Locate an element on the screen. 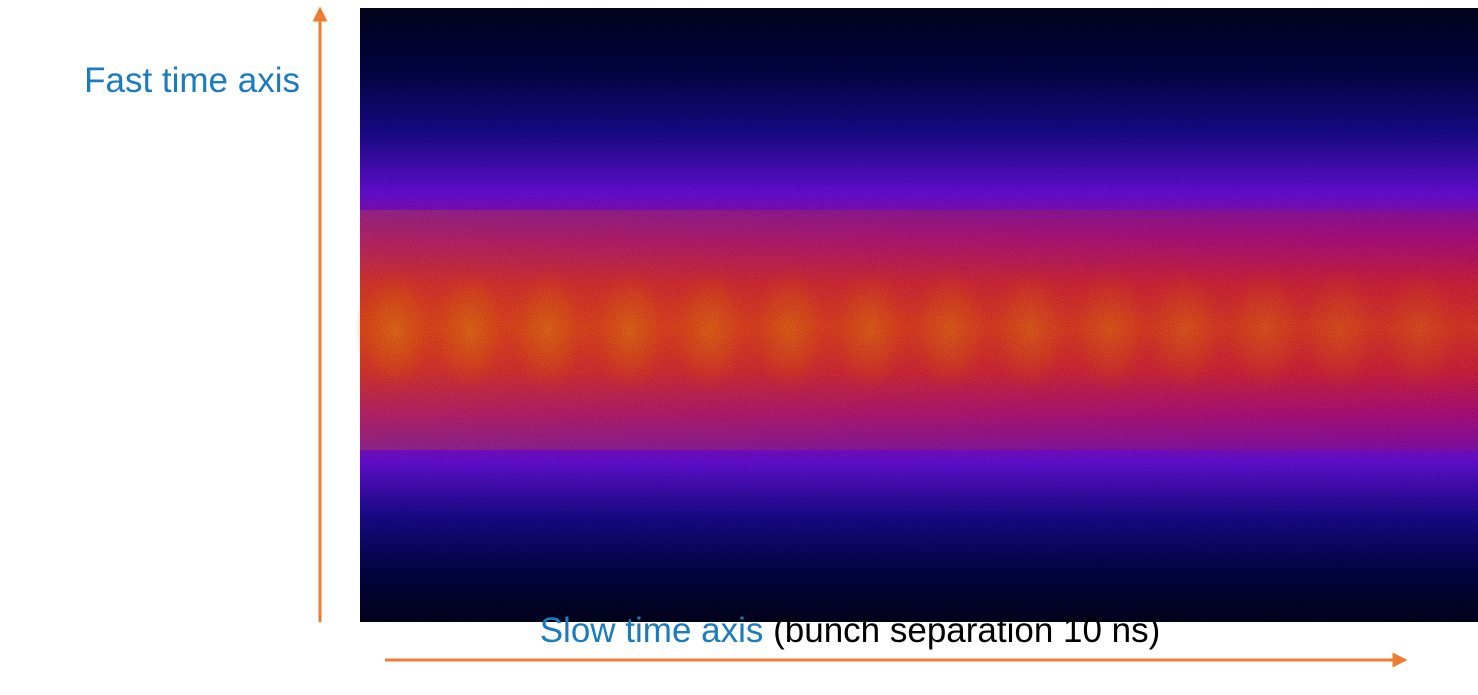 The height and width of the screenshot is (695, 1478). x-axis-note: (bunch separation 10 ns) is located at coordinates (966, 630).